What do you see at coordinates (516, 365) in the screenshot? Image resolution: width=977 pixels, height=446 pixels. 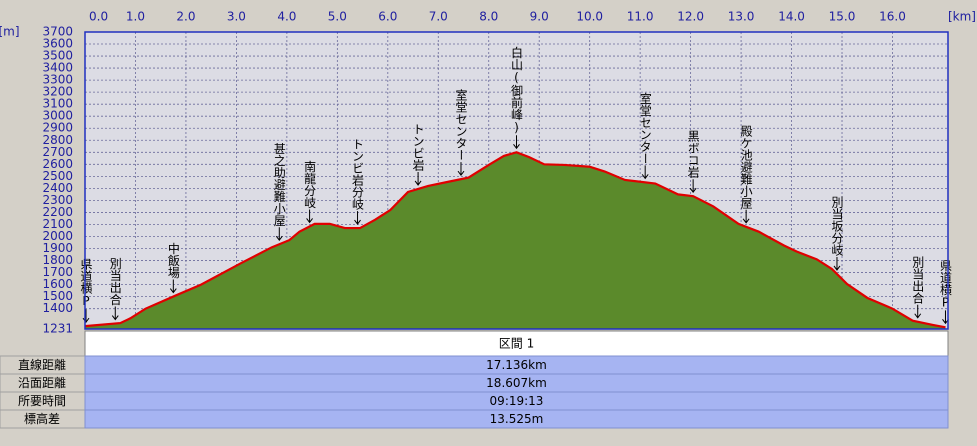 I see `row-value: 17.136km` at bounding box center [516, 365].